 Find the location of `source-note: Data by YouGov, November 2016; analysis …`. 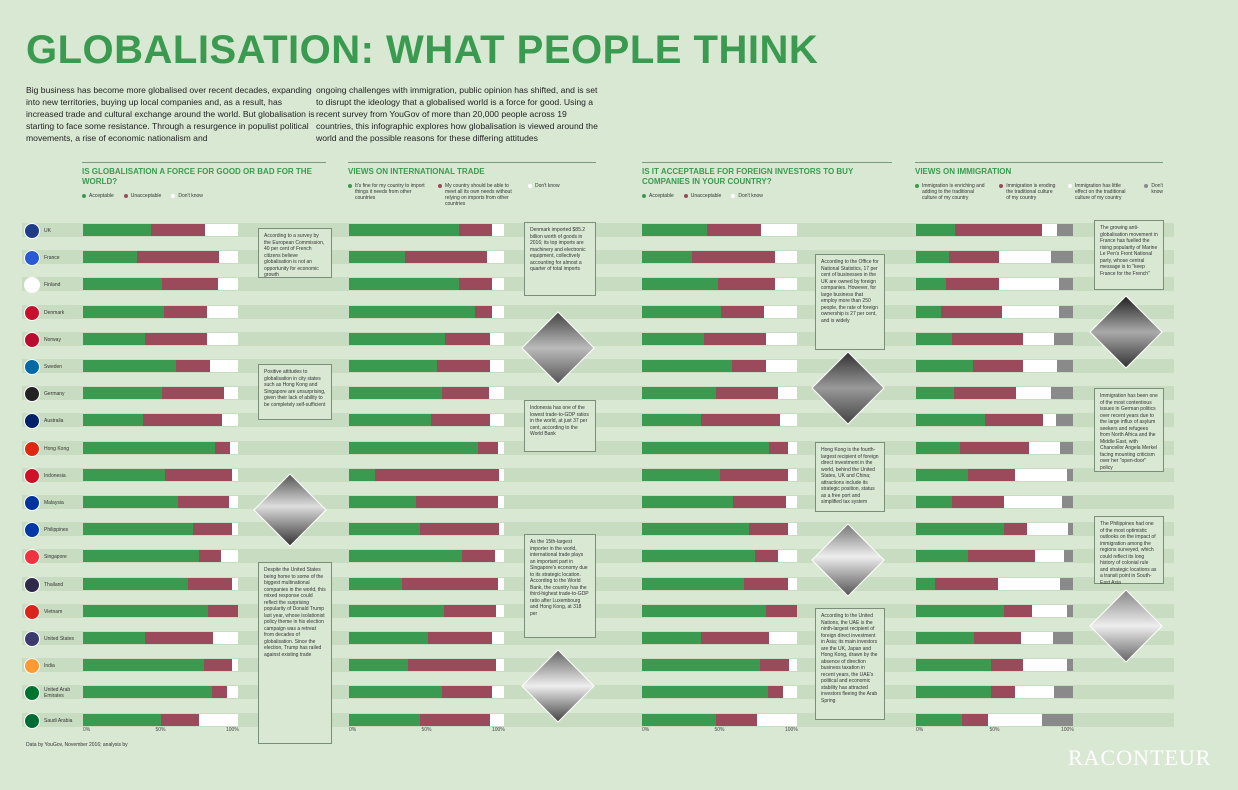

source-note: Data by YouGov, November 2016; analysis … is located at coordinates (77, 745).